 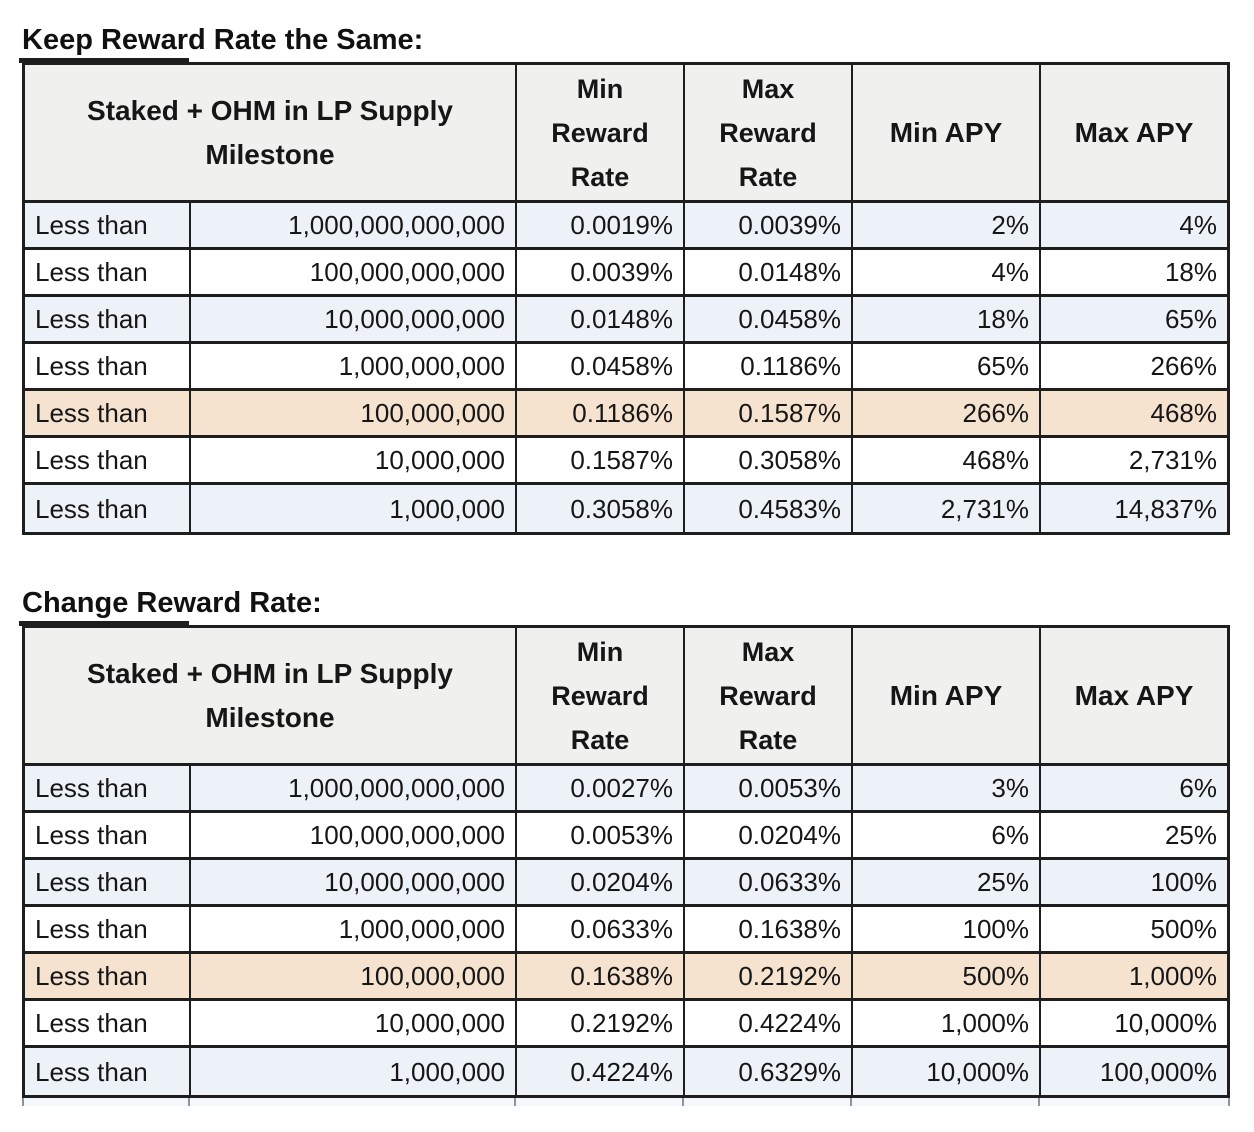 What do you see at coordinates (601, 977) in the screenshot?
I see `cell-min-reward-rate: 0.1638%` at bounding box center [601, 977].